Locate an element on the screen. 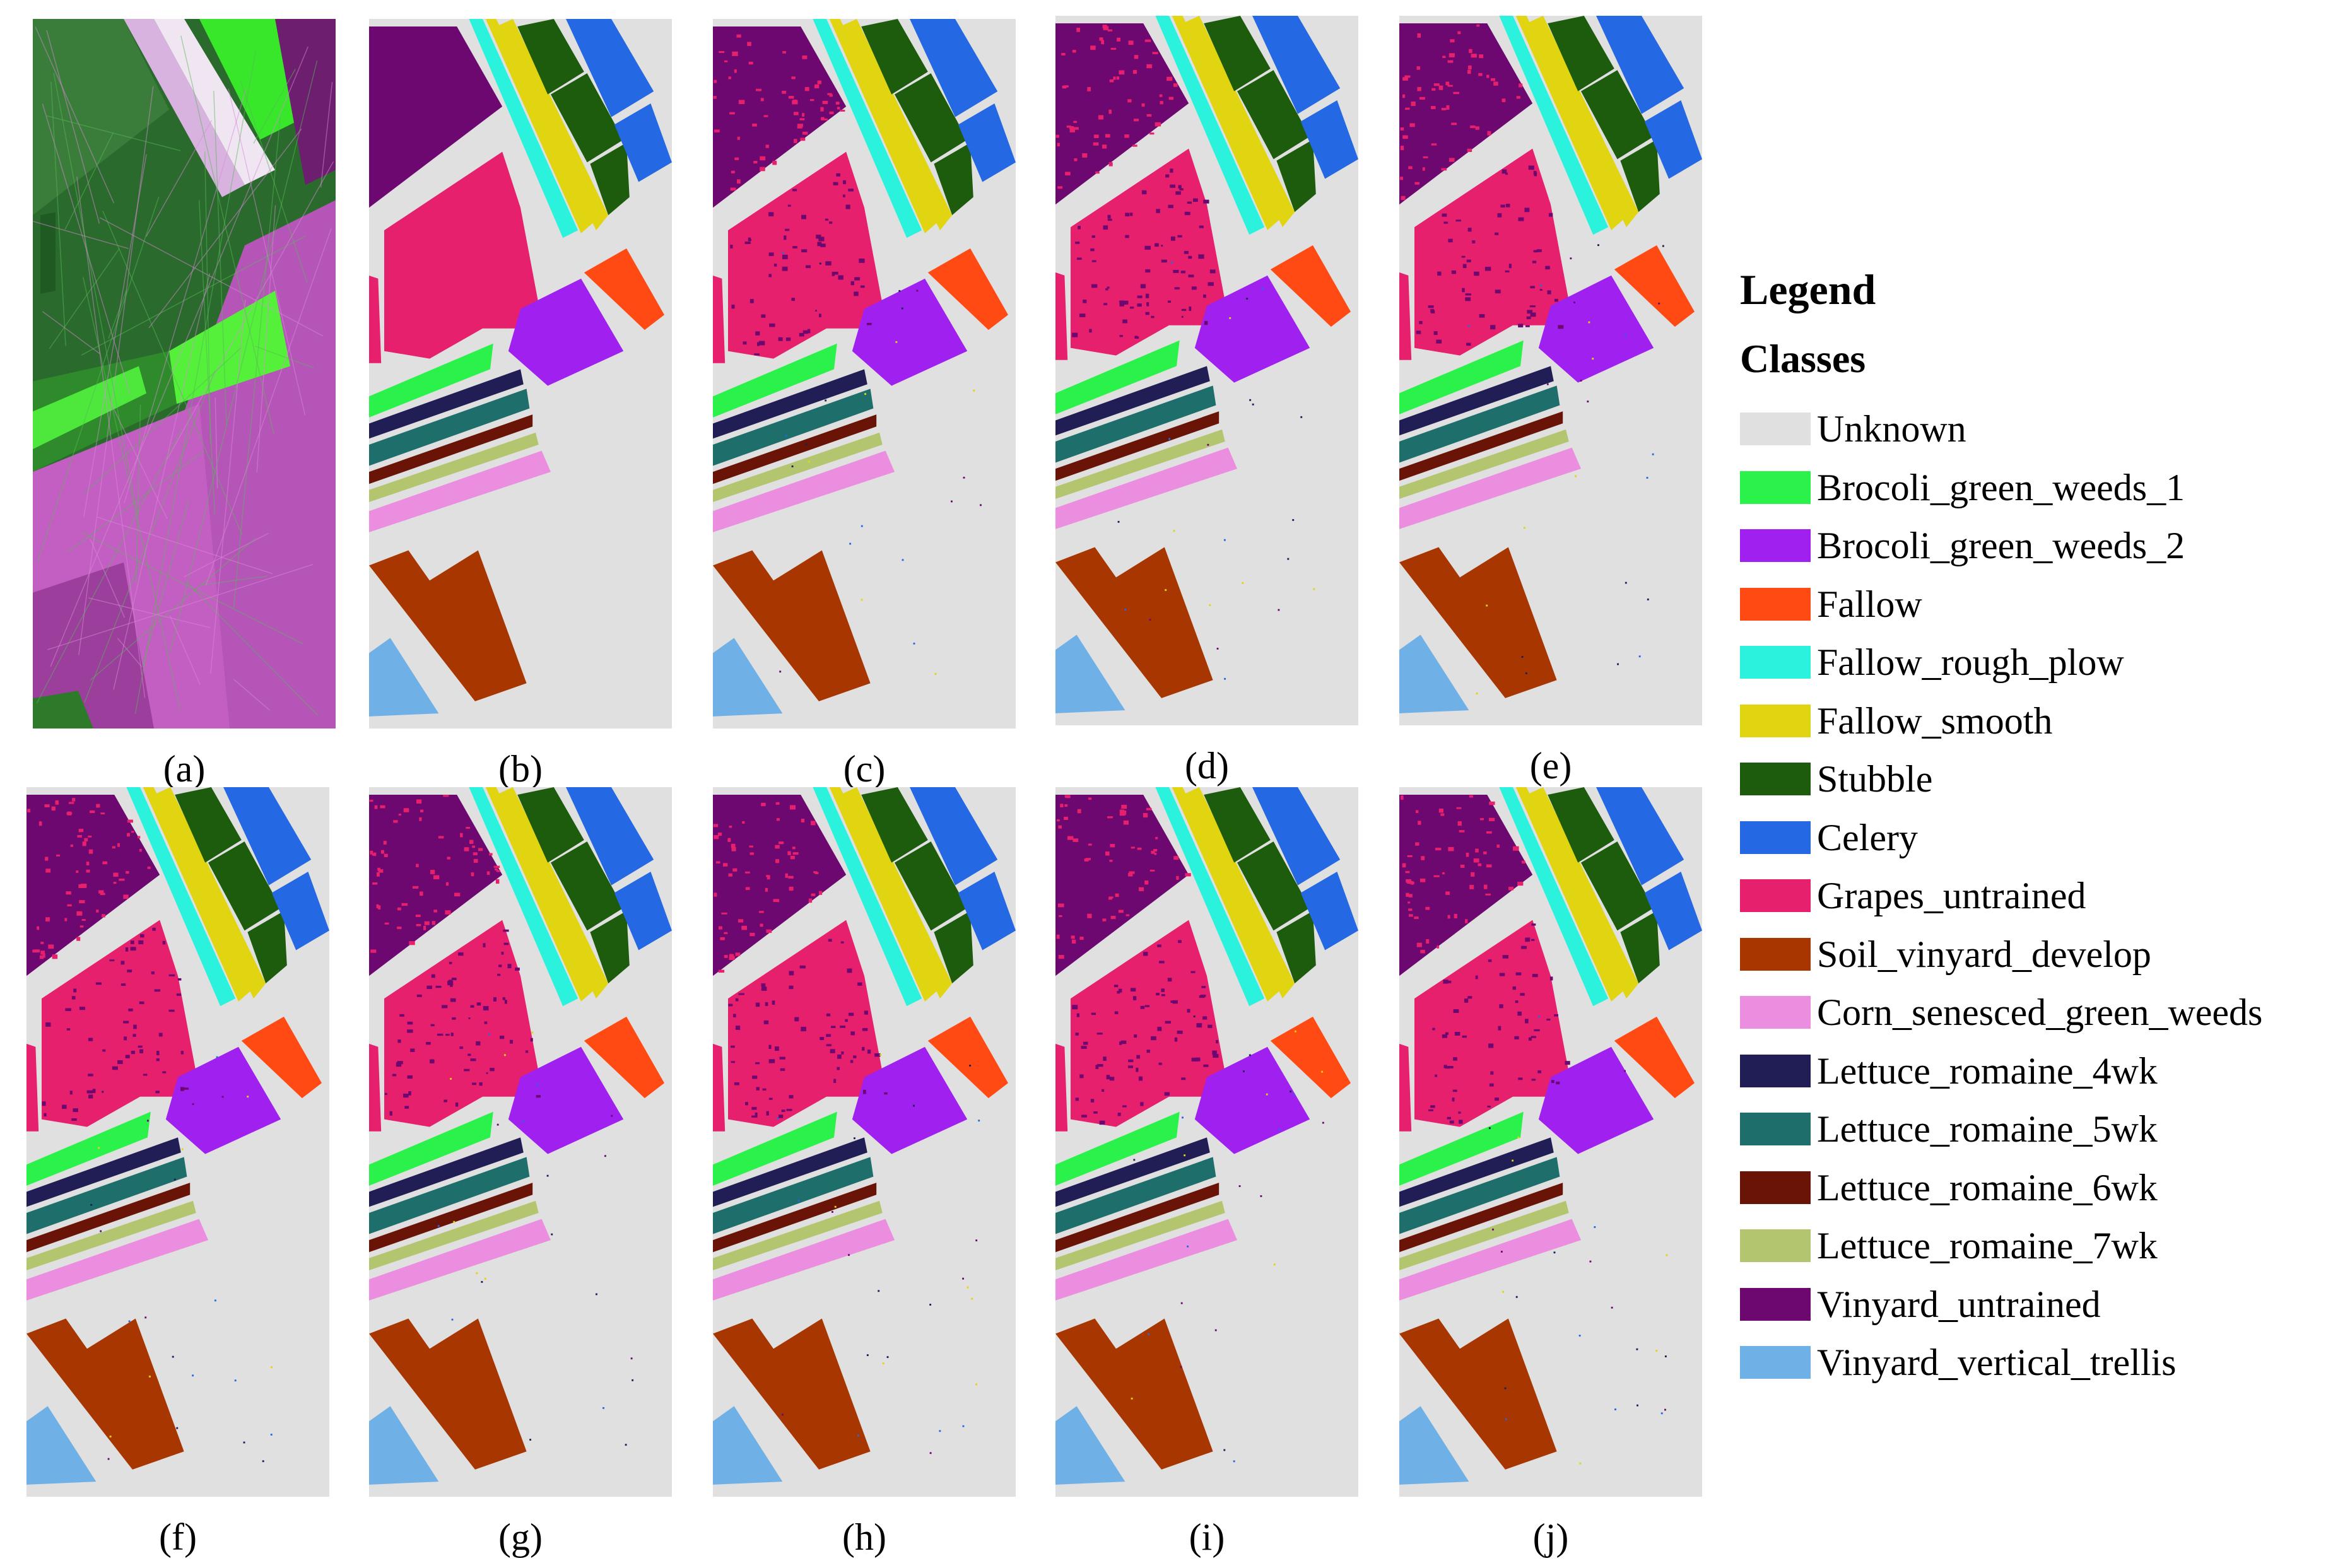 This screenshot has height=1568, width=2333. map-image-i is located at coordinates (1206, 1142).